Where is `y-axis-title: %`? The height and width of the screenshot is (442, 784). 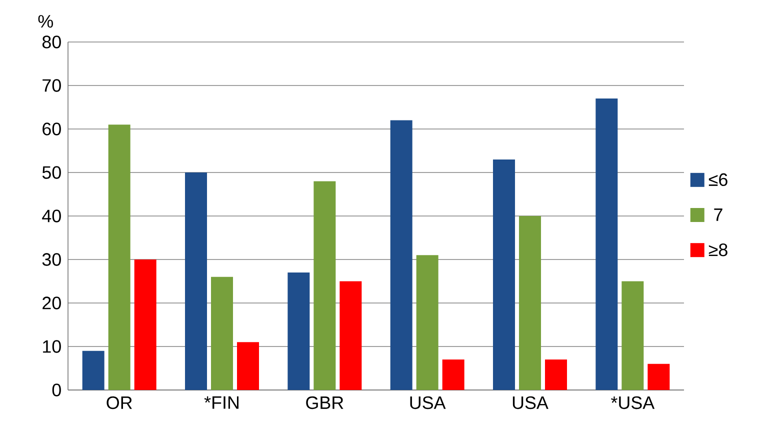 y-axis-title: % is located at coordinates (45, 21).